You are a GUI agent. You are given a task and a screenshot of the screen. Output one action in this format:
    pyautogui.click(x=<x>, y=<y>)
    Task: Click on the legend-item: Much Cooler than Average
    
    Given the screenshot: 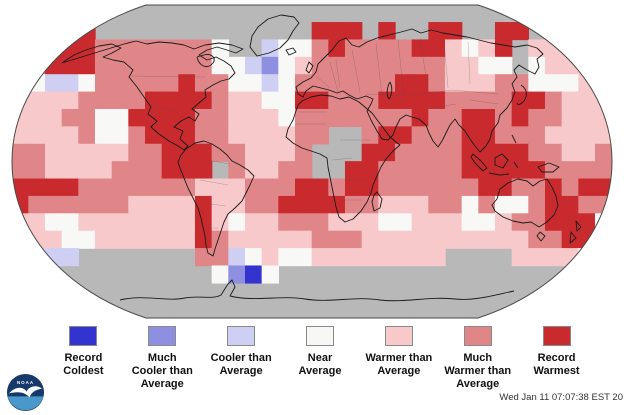 What is the action you would take?
    pyautogui.click(x=162, y=358)
    